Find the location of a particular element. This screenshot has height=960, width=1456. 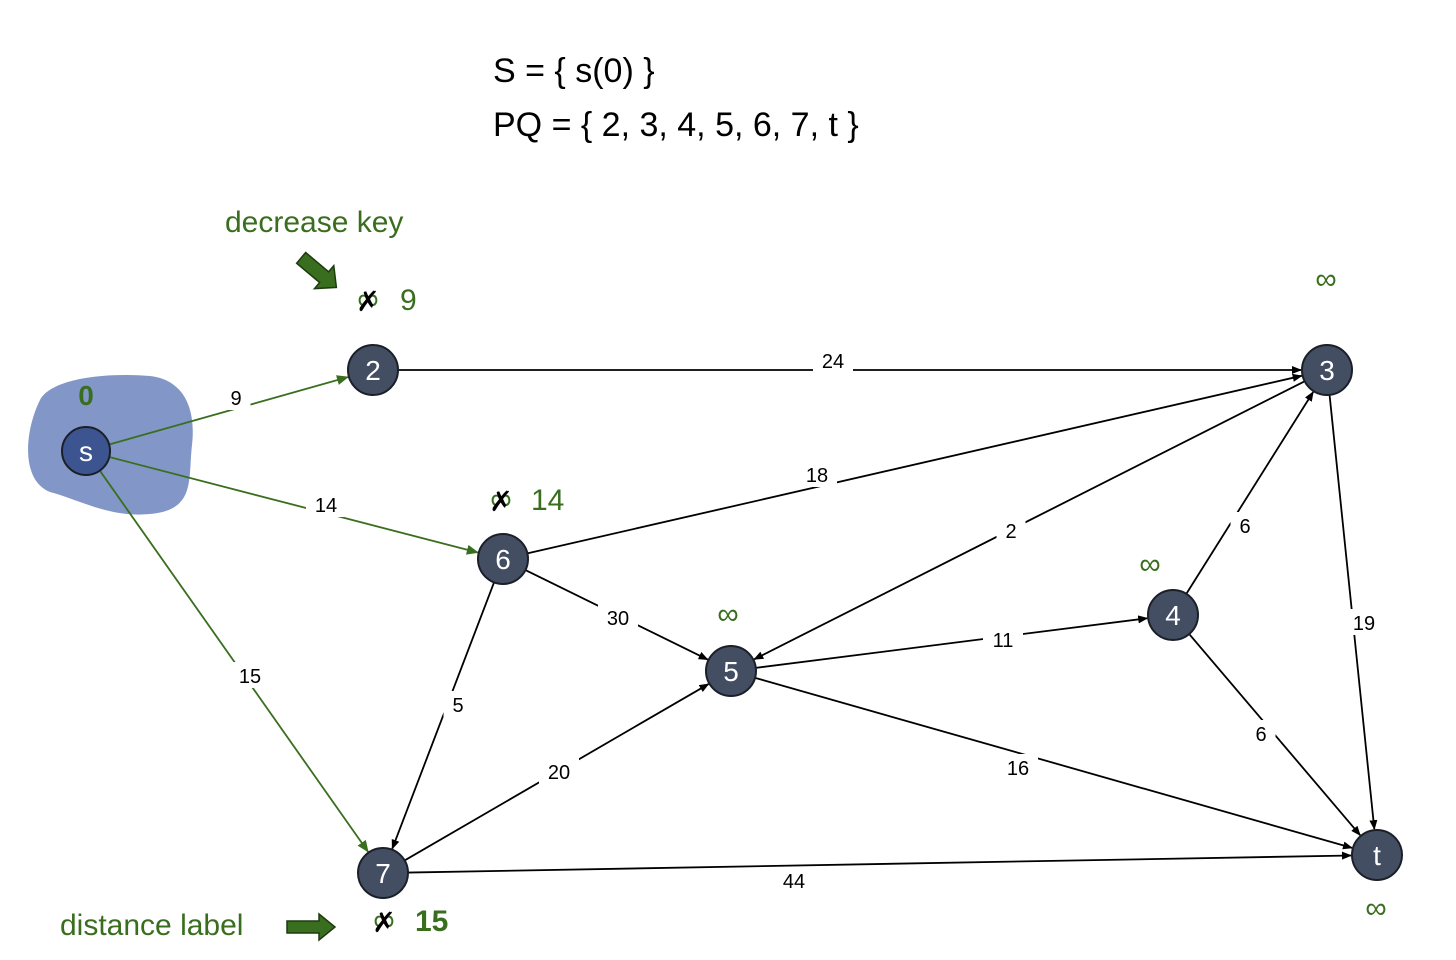

edge-weight-label: 14 is located at coordinates (326, 506).